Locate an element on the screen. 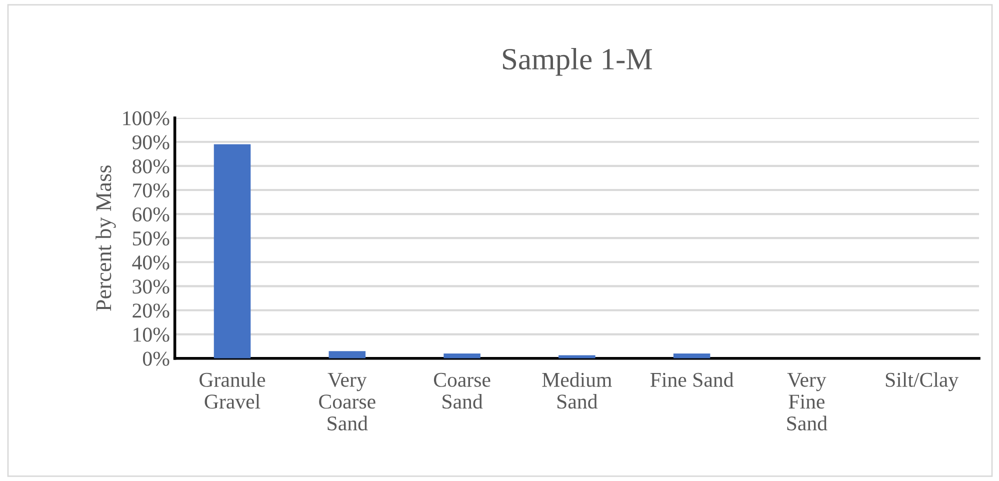  x-tick-label: Coarse Sand is located at coordinates (462, 390).